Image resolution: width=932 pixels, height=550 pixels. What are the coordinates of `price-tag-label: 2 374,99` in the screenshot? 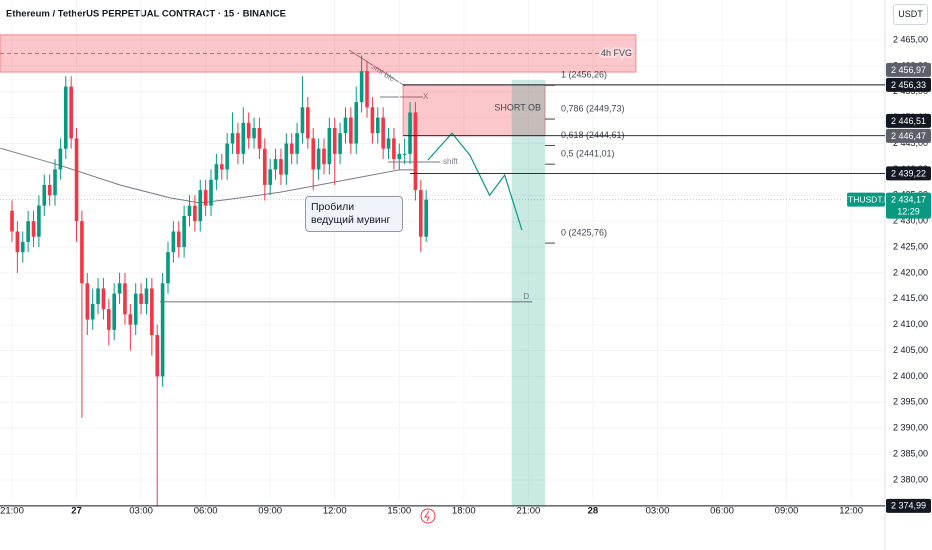 It's located at (908, 506).